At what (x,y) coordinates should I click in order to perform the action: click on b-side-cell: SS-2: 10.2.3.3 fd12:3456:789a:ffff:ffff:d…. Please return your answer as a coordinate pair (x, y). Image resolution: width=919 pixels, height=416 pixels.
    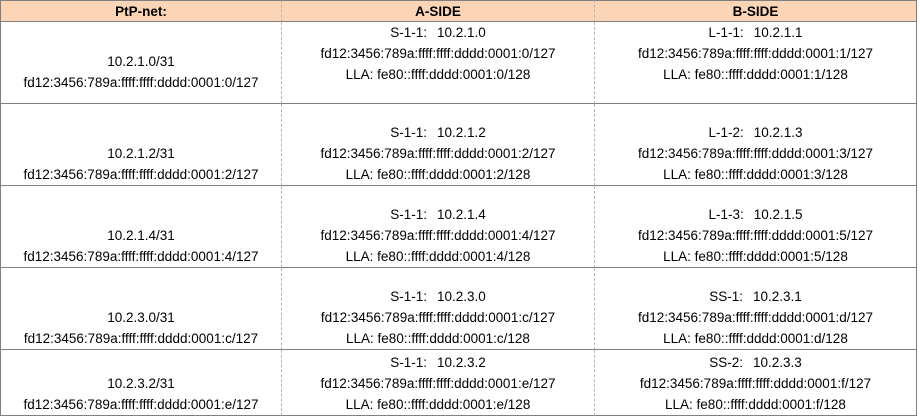
    Looking at the image, I should click on (756, 383).